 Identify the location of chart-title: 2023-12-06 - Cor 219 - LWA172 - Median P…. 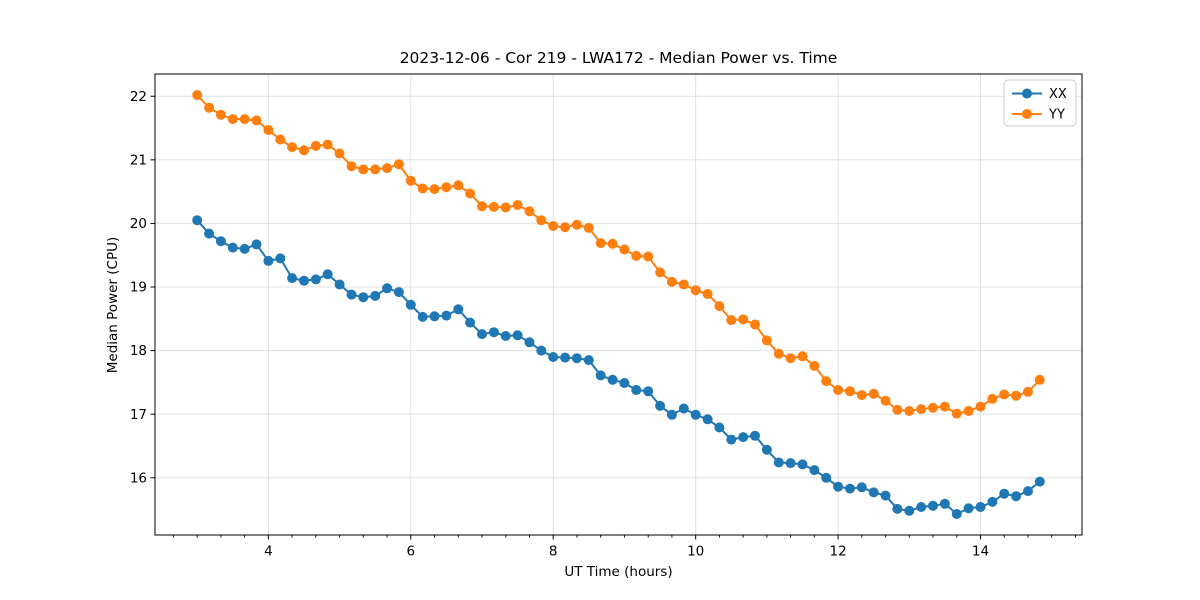
(618, 58).